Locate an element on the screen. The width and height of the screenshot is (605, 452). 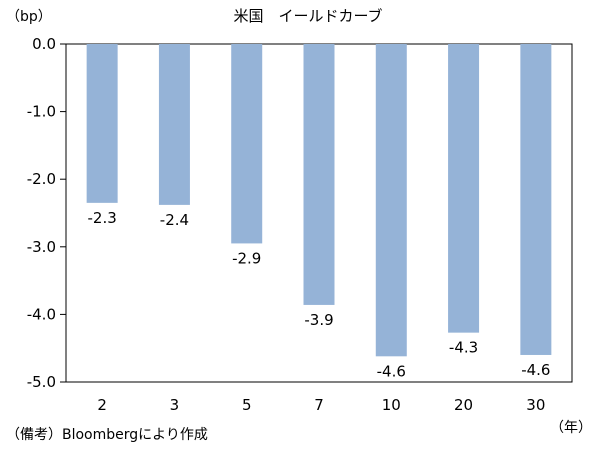
x-tick-label: 30 is located at coordinates (535, 405).